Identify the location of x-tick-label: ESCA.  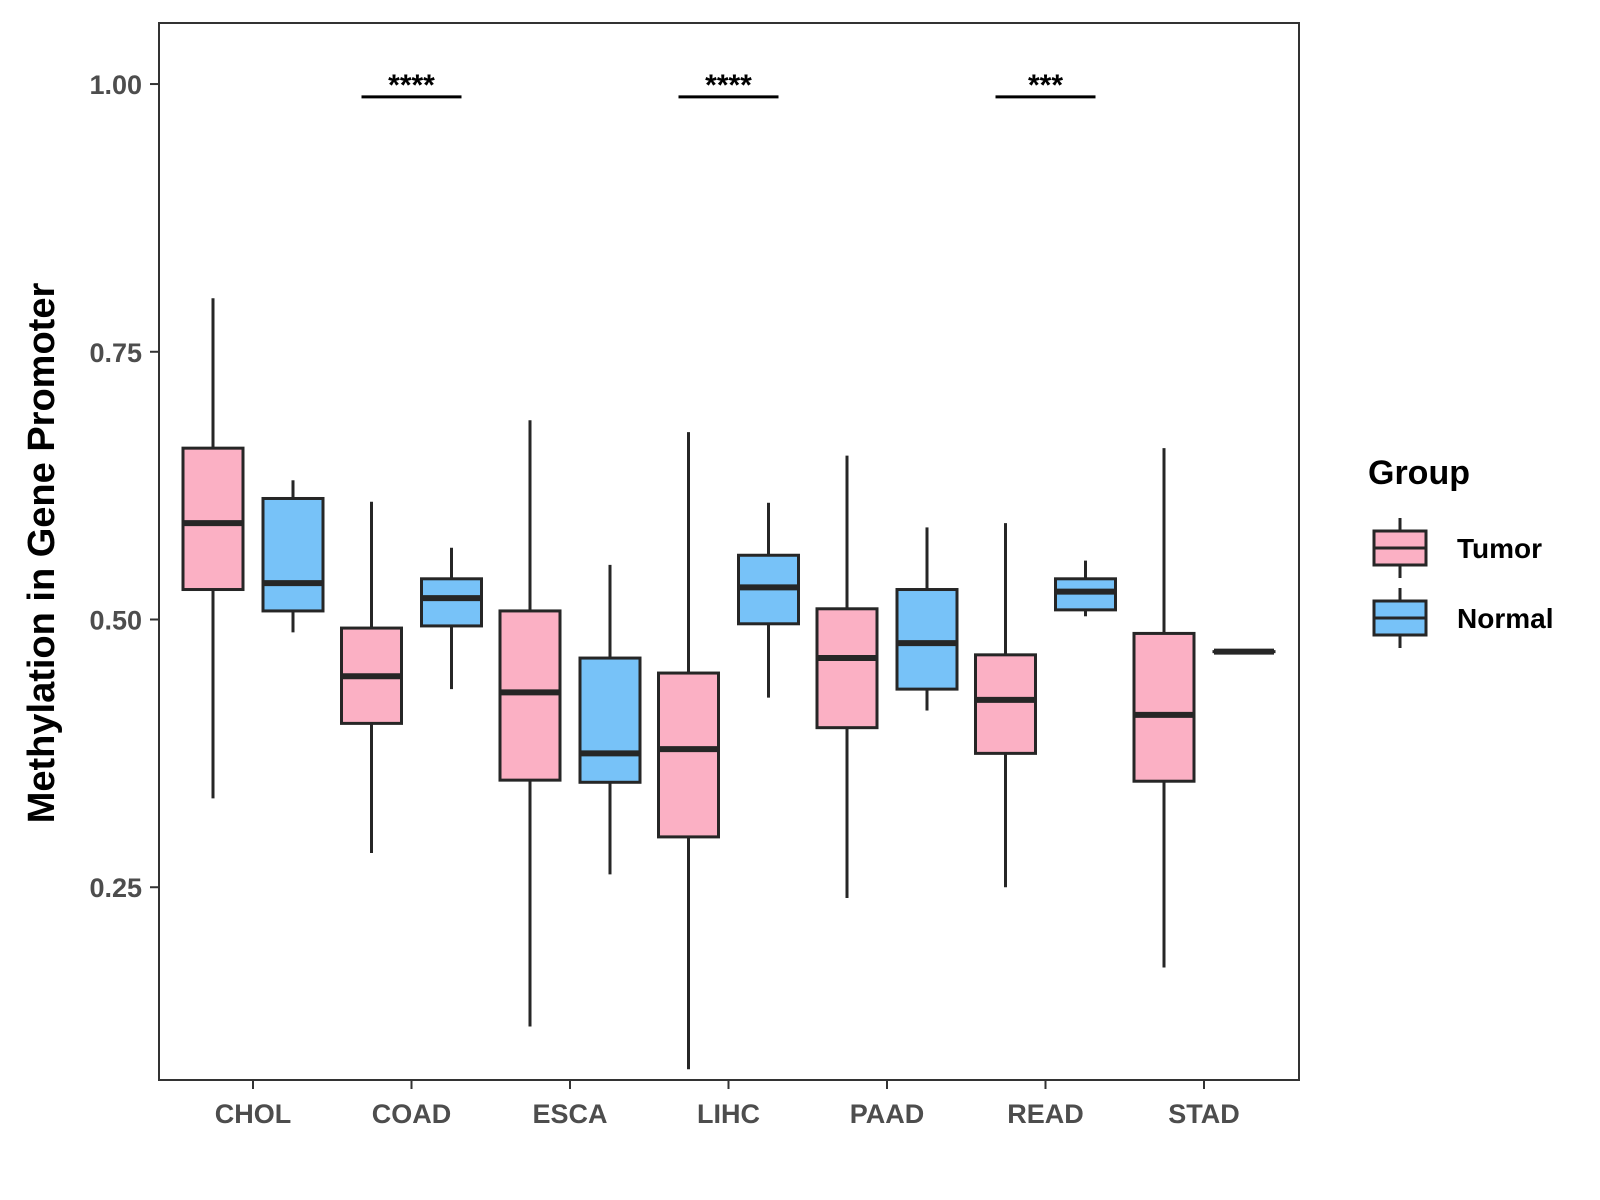
(569, 1114).